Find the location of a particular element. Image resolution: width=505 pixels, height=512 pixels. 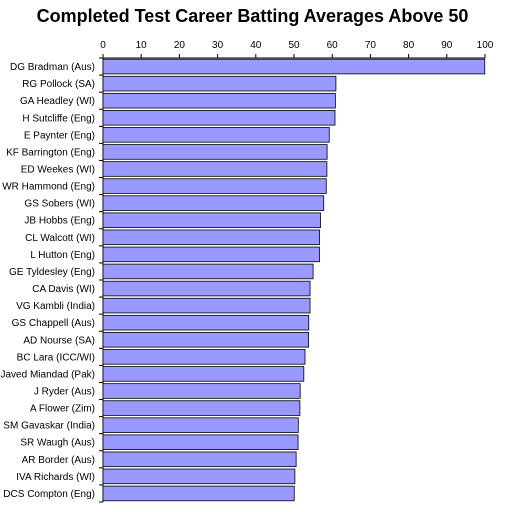

category-label: KF Barrington (Eng) is located at coordinates (50, 152).